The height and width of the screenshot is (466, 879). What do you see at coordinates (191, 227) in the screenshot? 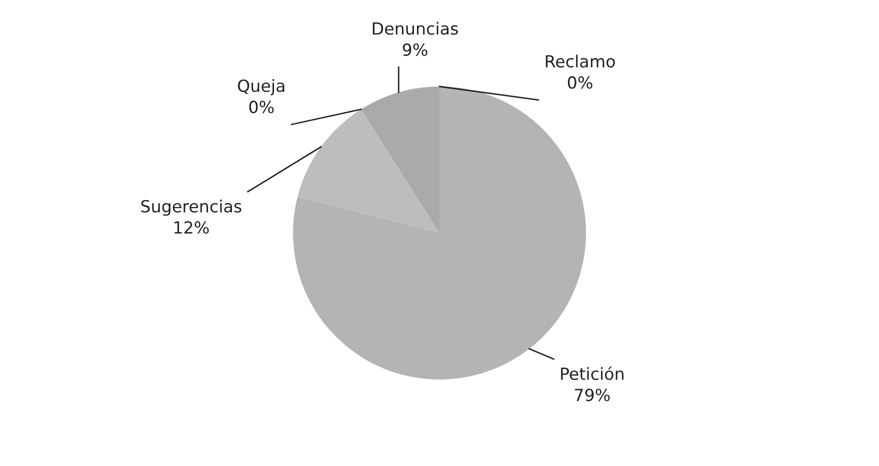
I see `data-label: 12%` at bounding box center [191, 227].